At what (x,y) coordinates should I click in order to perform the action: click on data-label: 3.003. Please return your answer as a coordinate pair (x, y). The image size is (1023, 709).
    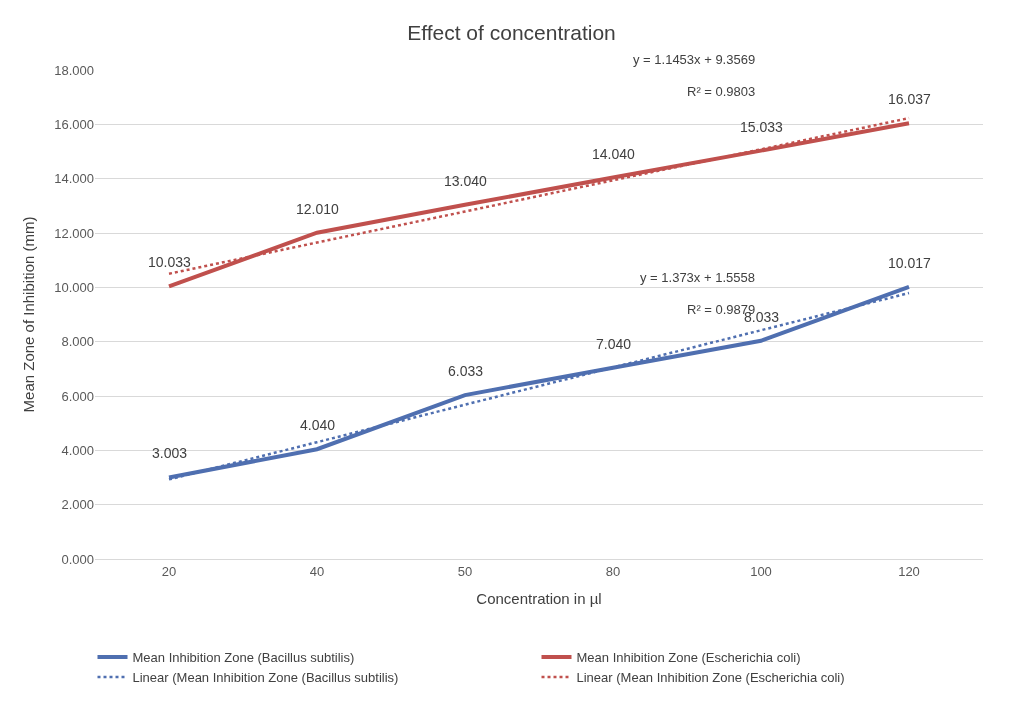
    Looking at the image, I should click on (170, 453).